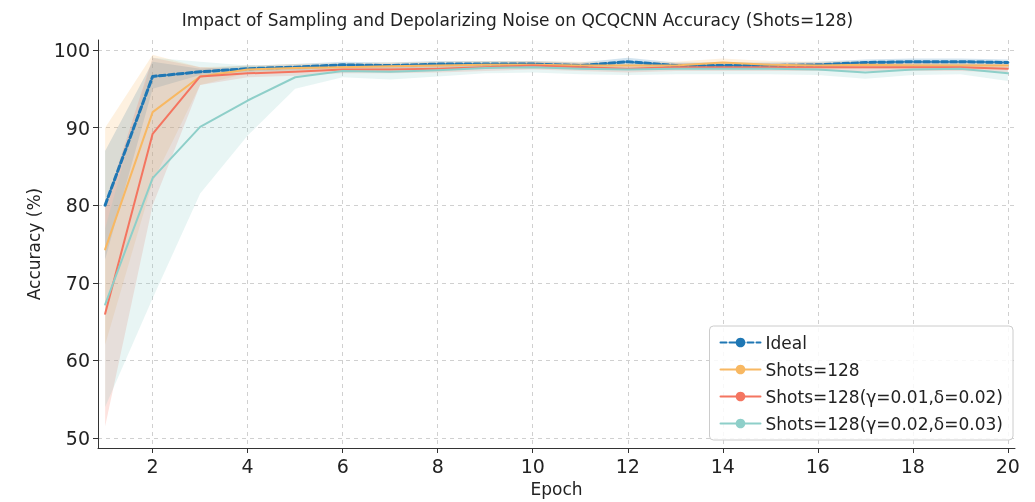  I want to click on x-tick-label: 18, so click(912, 465).